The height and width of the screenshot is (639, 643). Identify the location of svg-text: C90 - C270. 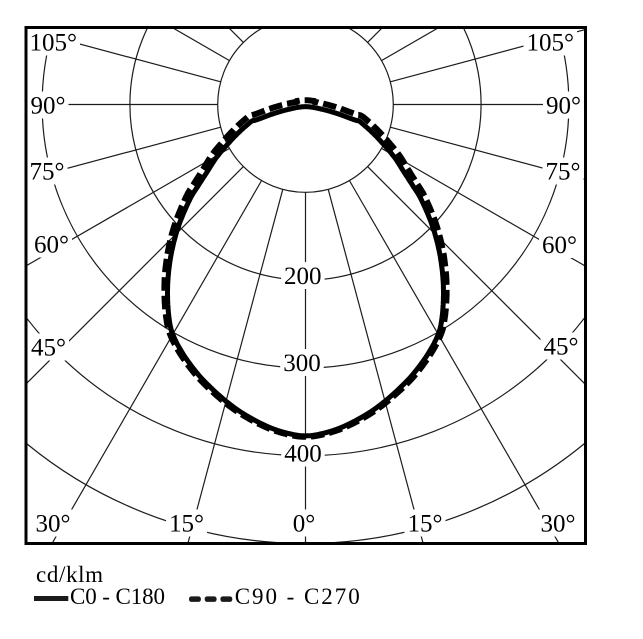
(297, 596).